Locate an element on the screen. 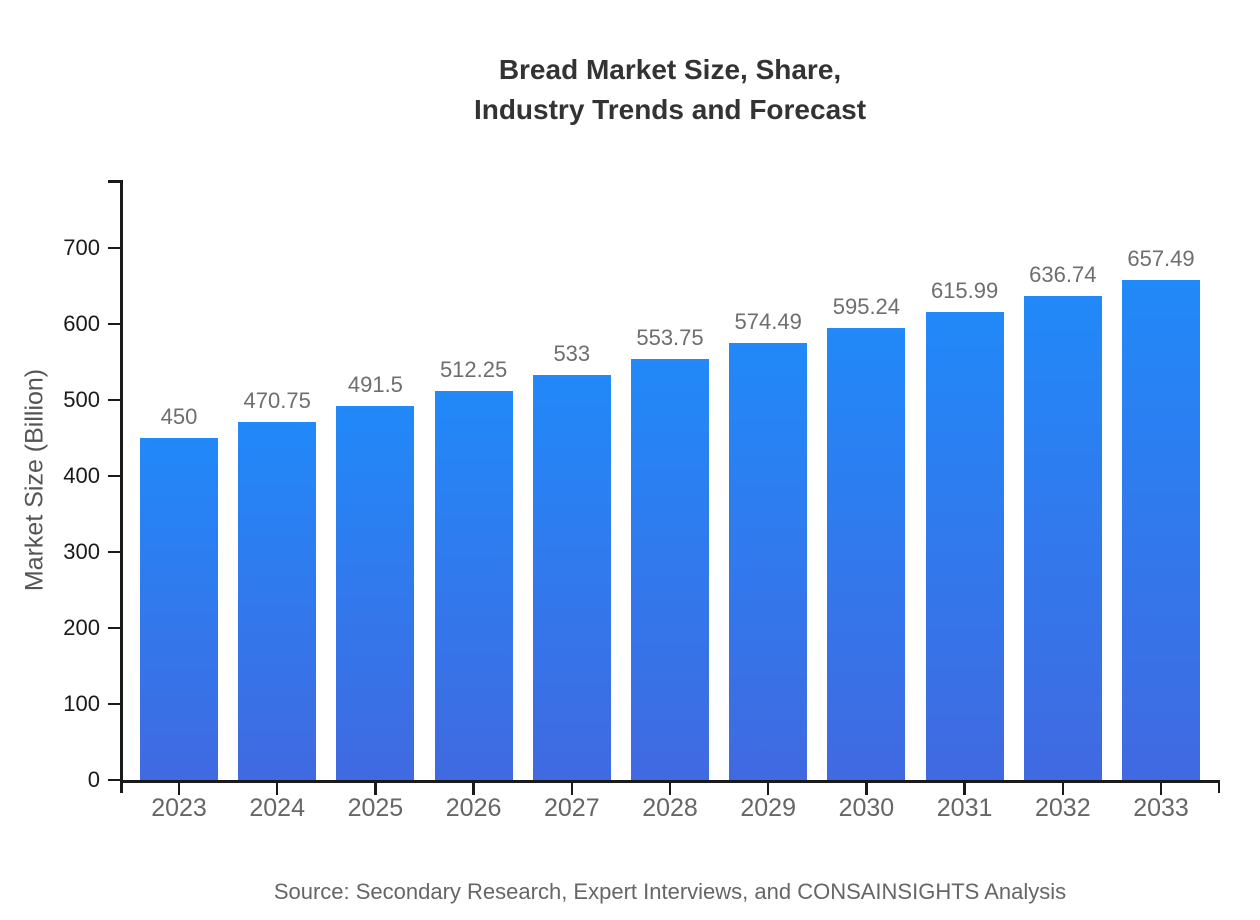  x-tick-label: 2032 is located at coordinates (1062, 808).